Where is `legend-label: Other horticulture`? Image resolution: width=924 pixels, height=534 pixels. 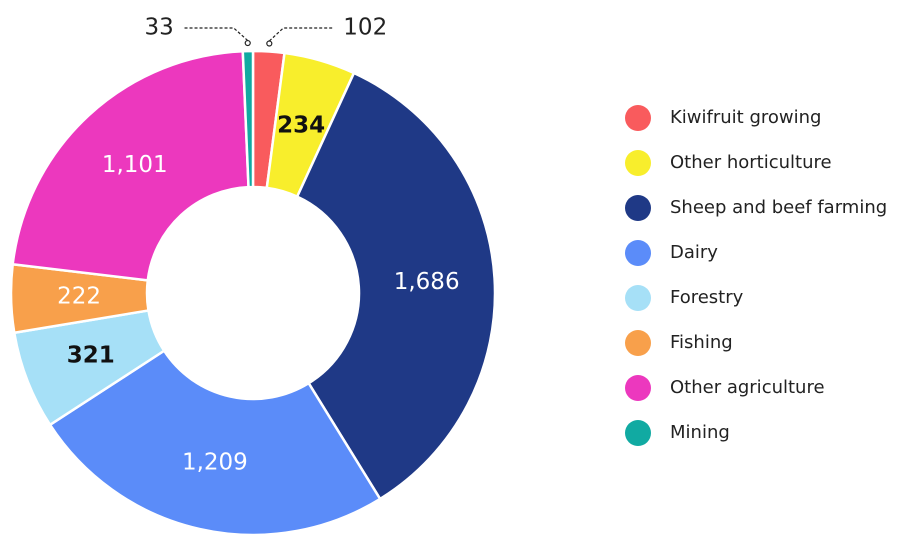
legend-label: Other horticulture is located at coordinates (751, 162).